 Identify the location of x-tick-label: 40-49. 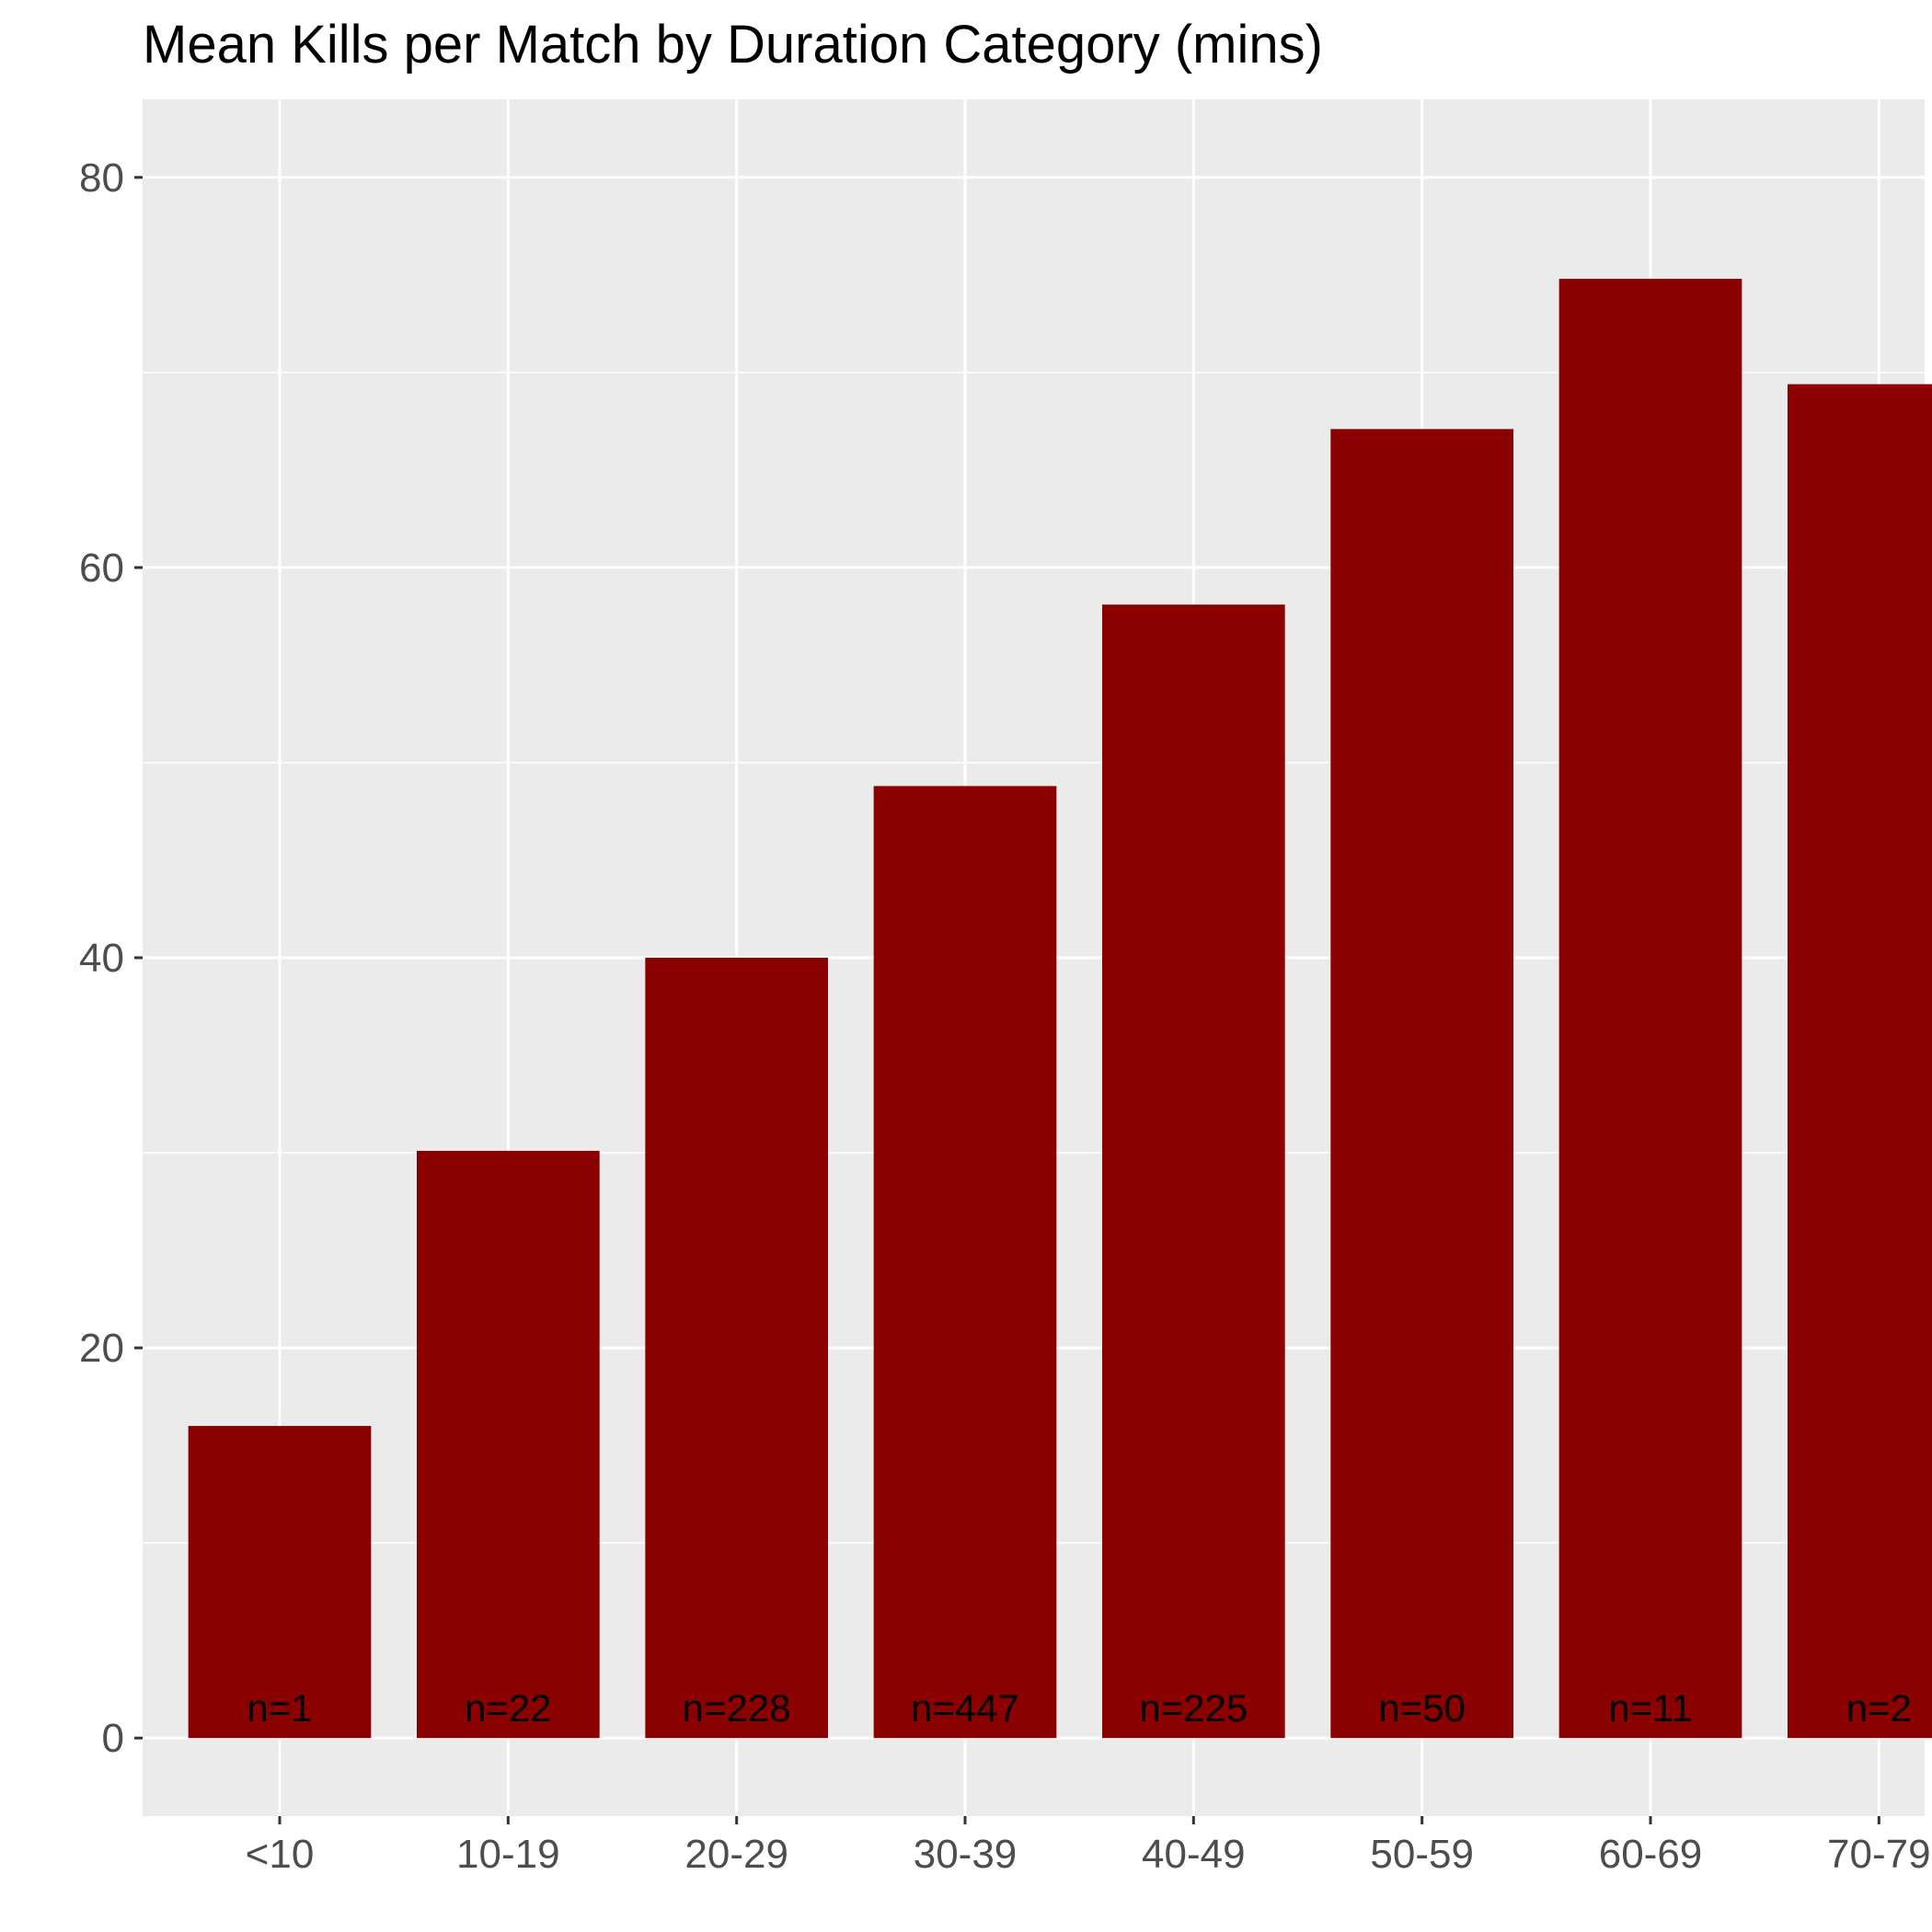
(1194, 1854).